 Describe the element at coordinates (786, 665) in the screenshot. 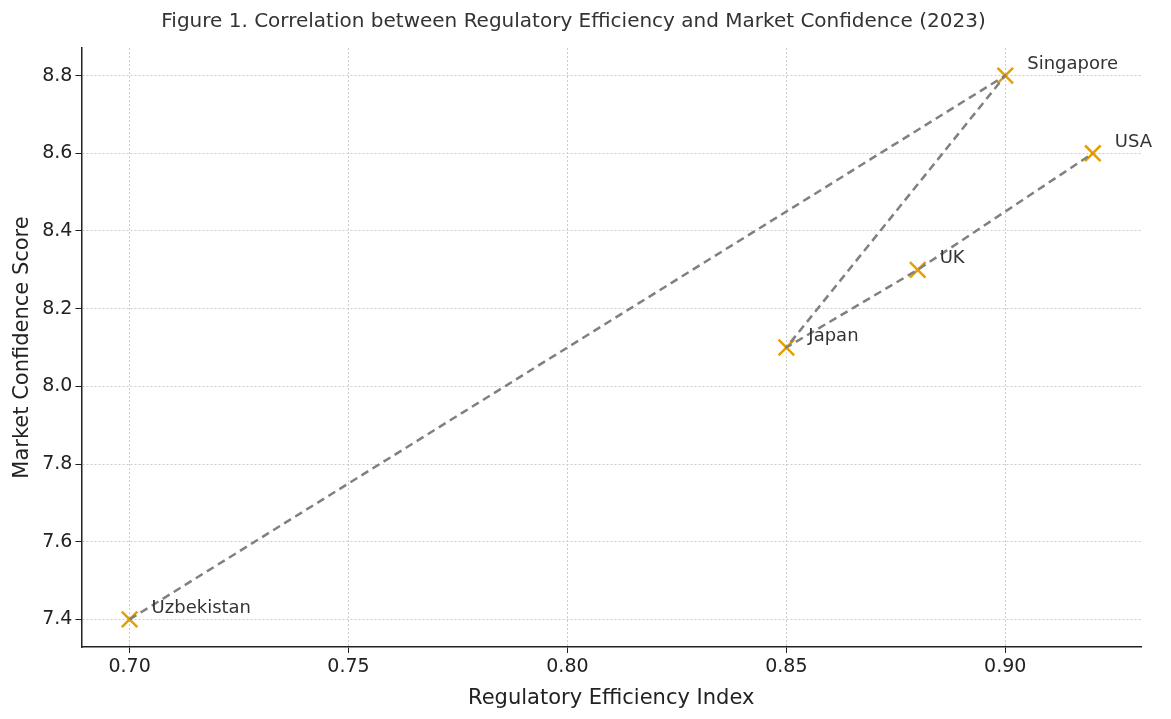

I see `x-tick-label: 0.85` at that location.